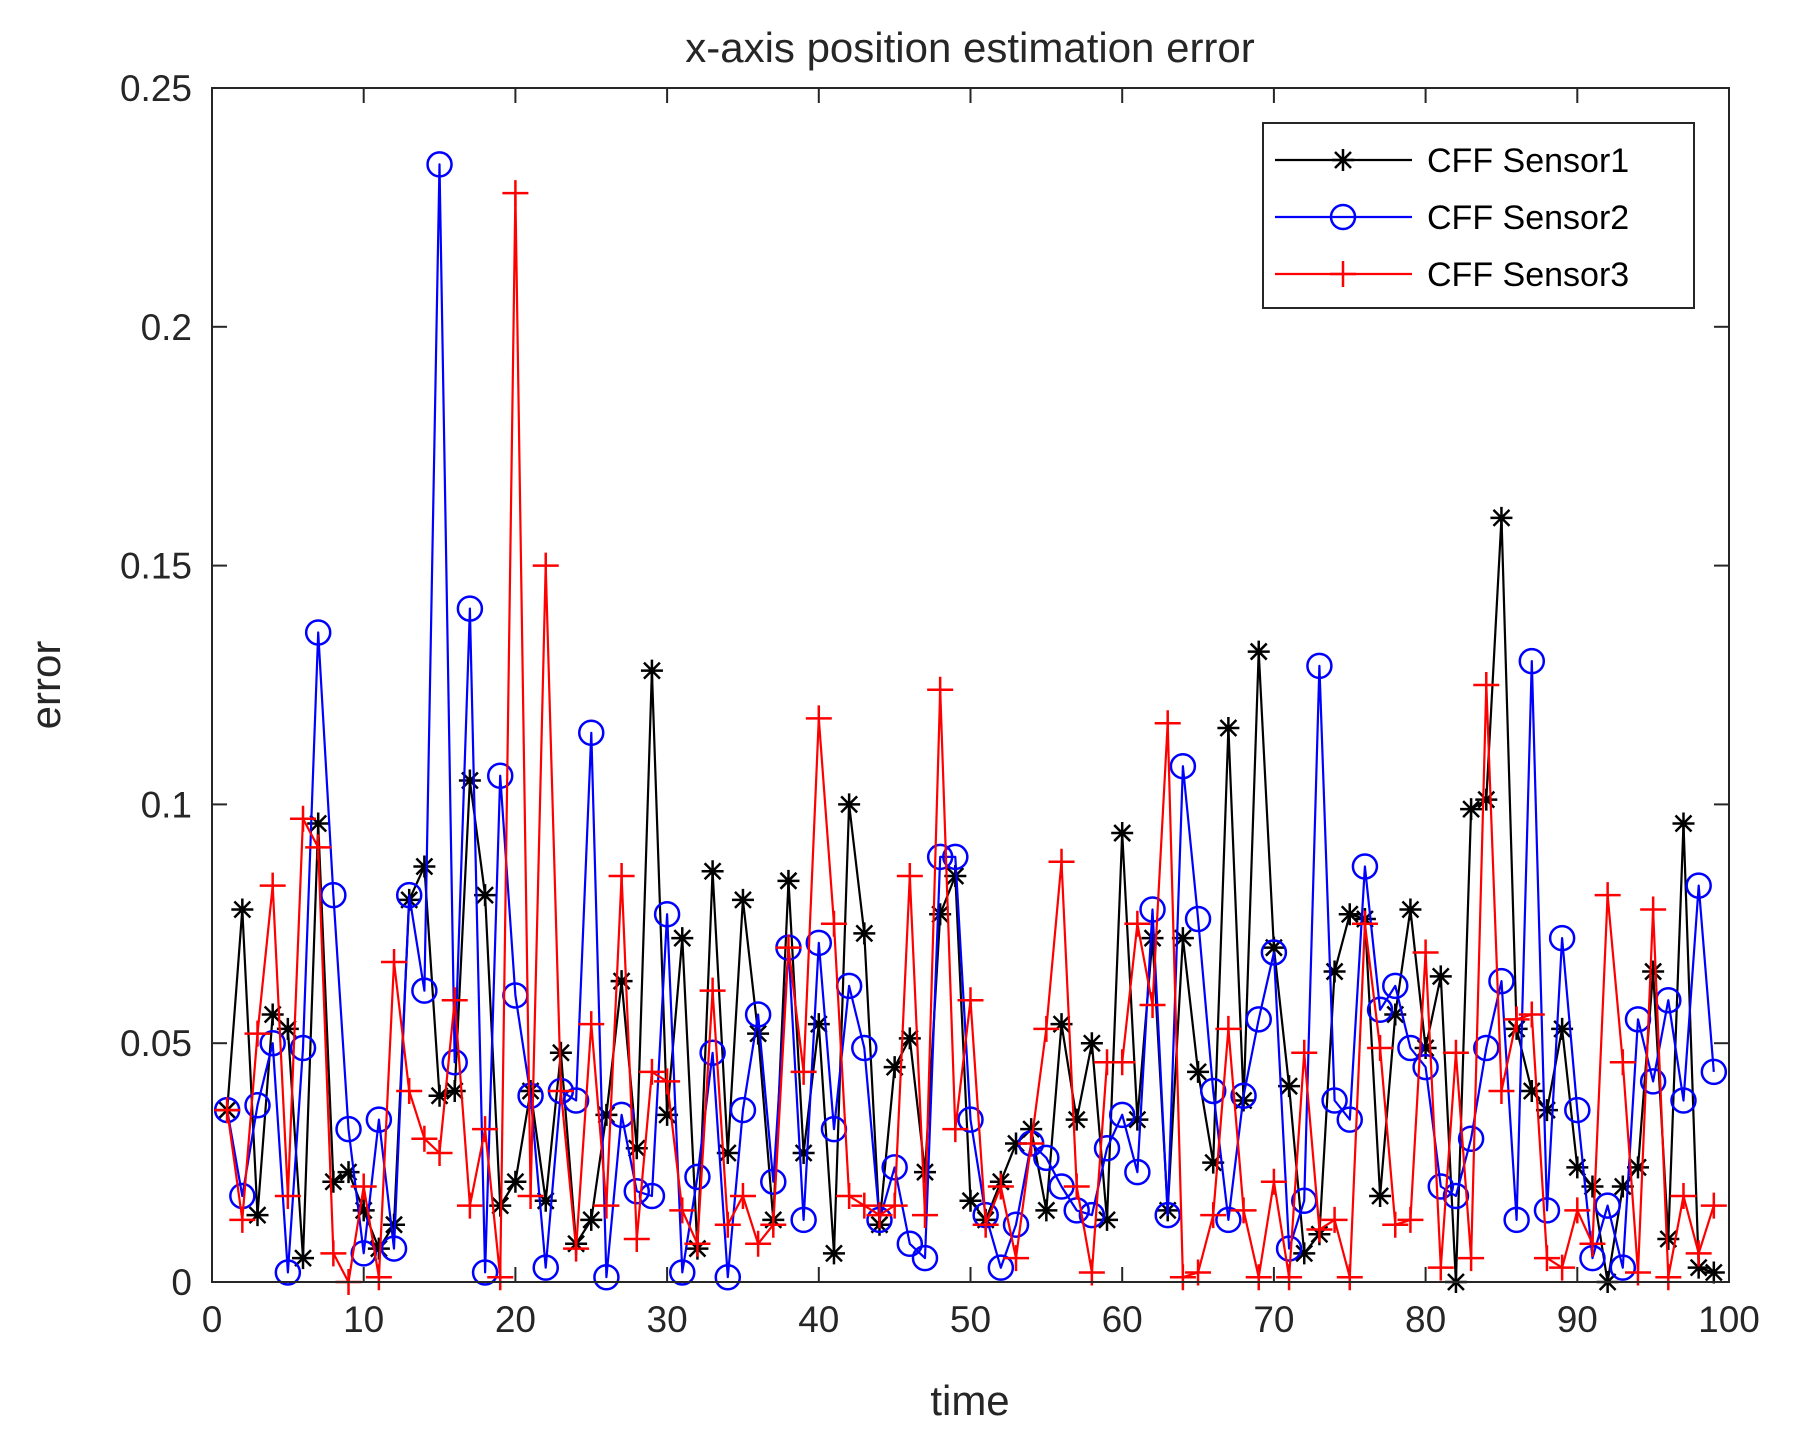 Image resolution: width=1793 pixels, height=1454 pixels. What do you see at coordinates (969, 1400) in the screenshot?
I see `x-axis-title: time` at bounding box center [969, 1400].